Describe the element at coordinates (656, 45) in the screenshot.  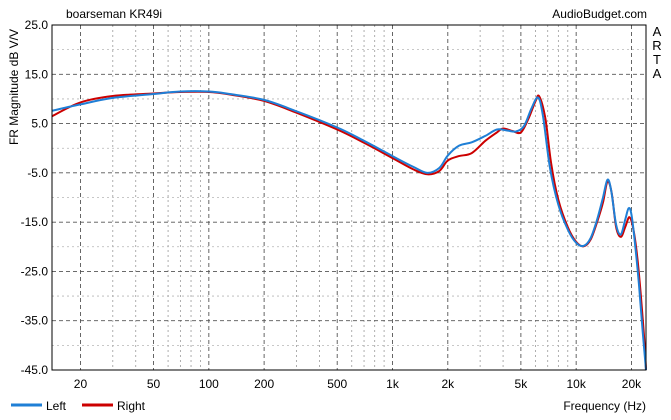
I see `side-label-letter: R` at that location.